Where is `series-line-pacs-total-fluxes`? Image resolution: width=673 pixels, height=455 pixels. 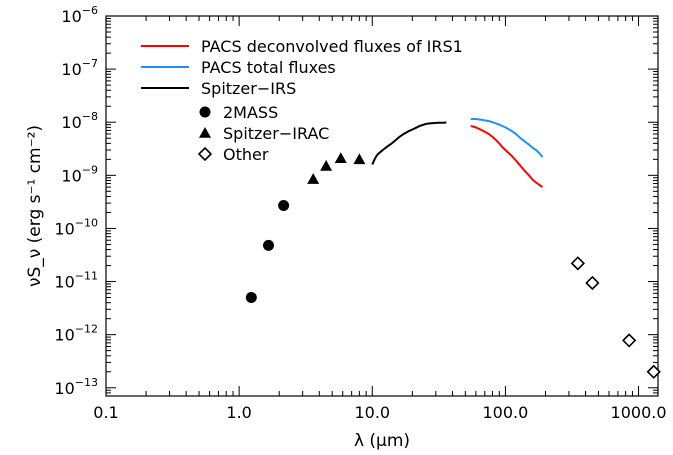
series-line-pacs-total-fluxes is located at coordinates (507, 138).